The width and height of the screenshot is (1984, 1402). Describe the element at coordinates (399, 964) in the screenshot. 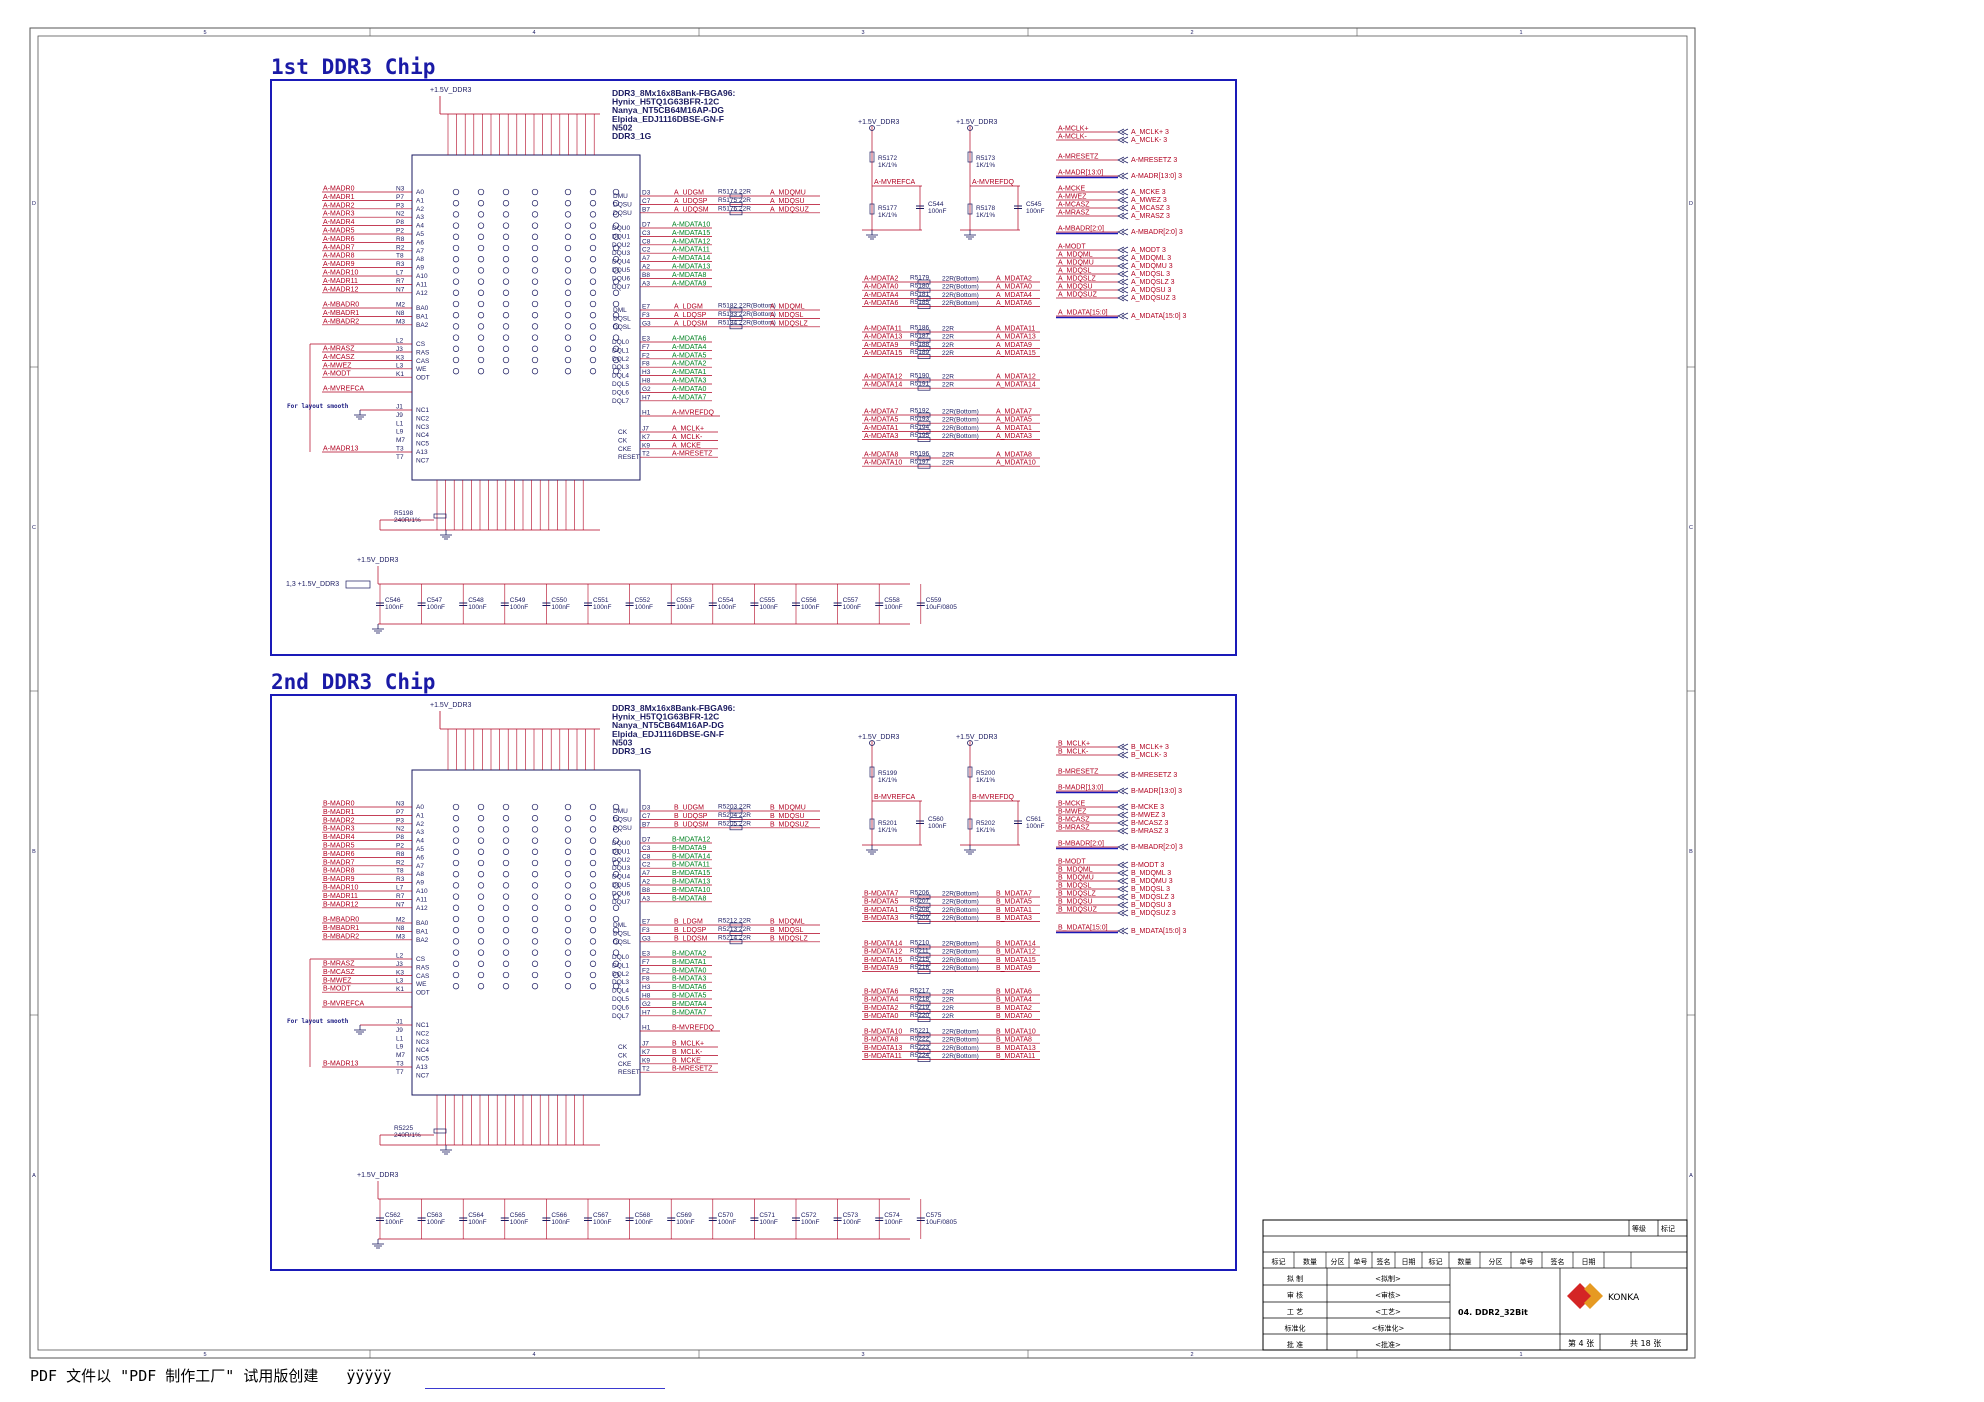

I see `pin-number: J3` at that location.